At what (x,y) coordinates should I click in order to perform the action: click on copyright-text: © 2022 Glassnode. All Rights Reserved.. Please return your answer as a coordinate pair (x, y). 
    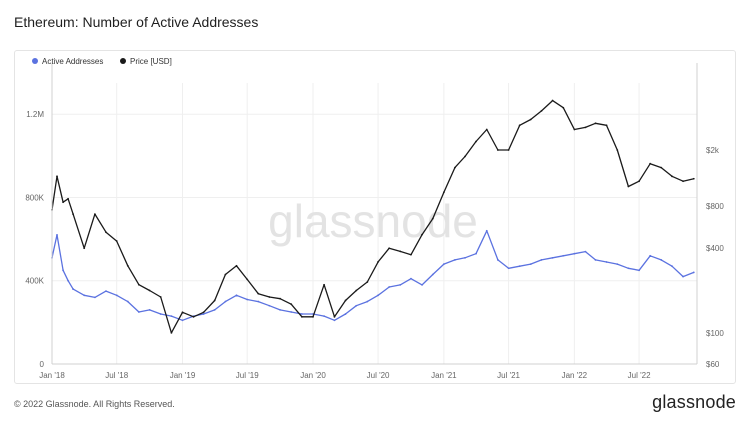
    Looking at the image, I should click on (94, 404).